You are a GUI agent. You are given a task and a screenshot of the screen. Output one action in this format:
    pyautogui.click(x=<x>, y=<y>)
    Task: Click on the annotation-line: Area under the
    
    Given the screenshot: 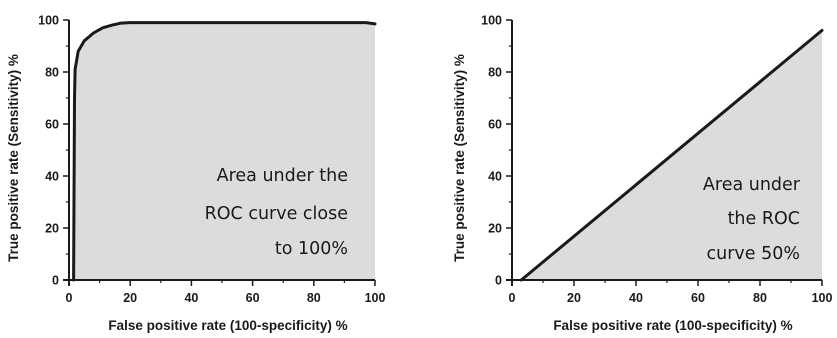 What is the action you would take?
    pyautogui.click(x=282, y=176)
    